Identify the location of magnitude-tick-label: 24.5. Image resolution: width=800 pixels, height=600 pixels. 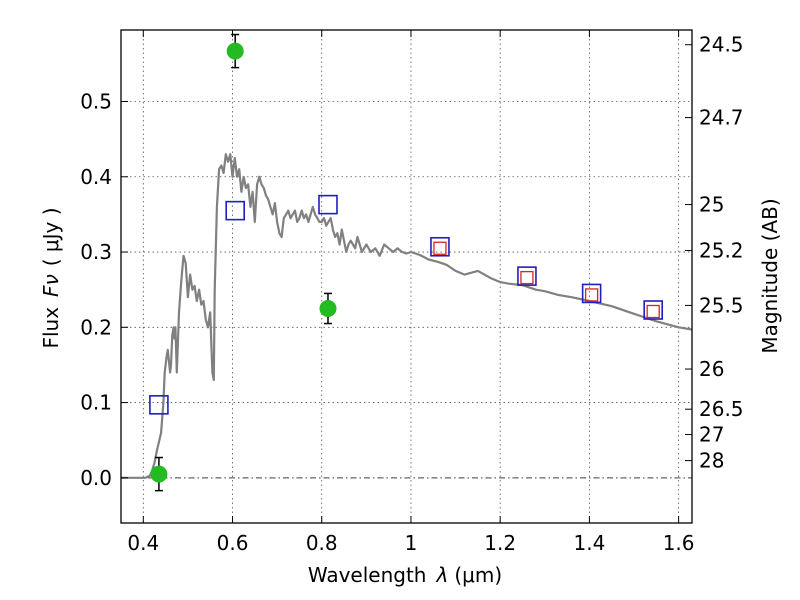
(721, 45).